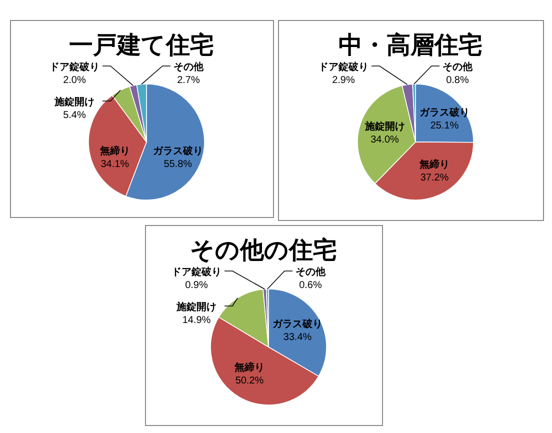 Image resolution: width=552 pixels, height=433 pixels. What do you see at coordinates (74, 80) in the screenshot?
I see `data-label: 2.0%` at bounding box center [74, 80].